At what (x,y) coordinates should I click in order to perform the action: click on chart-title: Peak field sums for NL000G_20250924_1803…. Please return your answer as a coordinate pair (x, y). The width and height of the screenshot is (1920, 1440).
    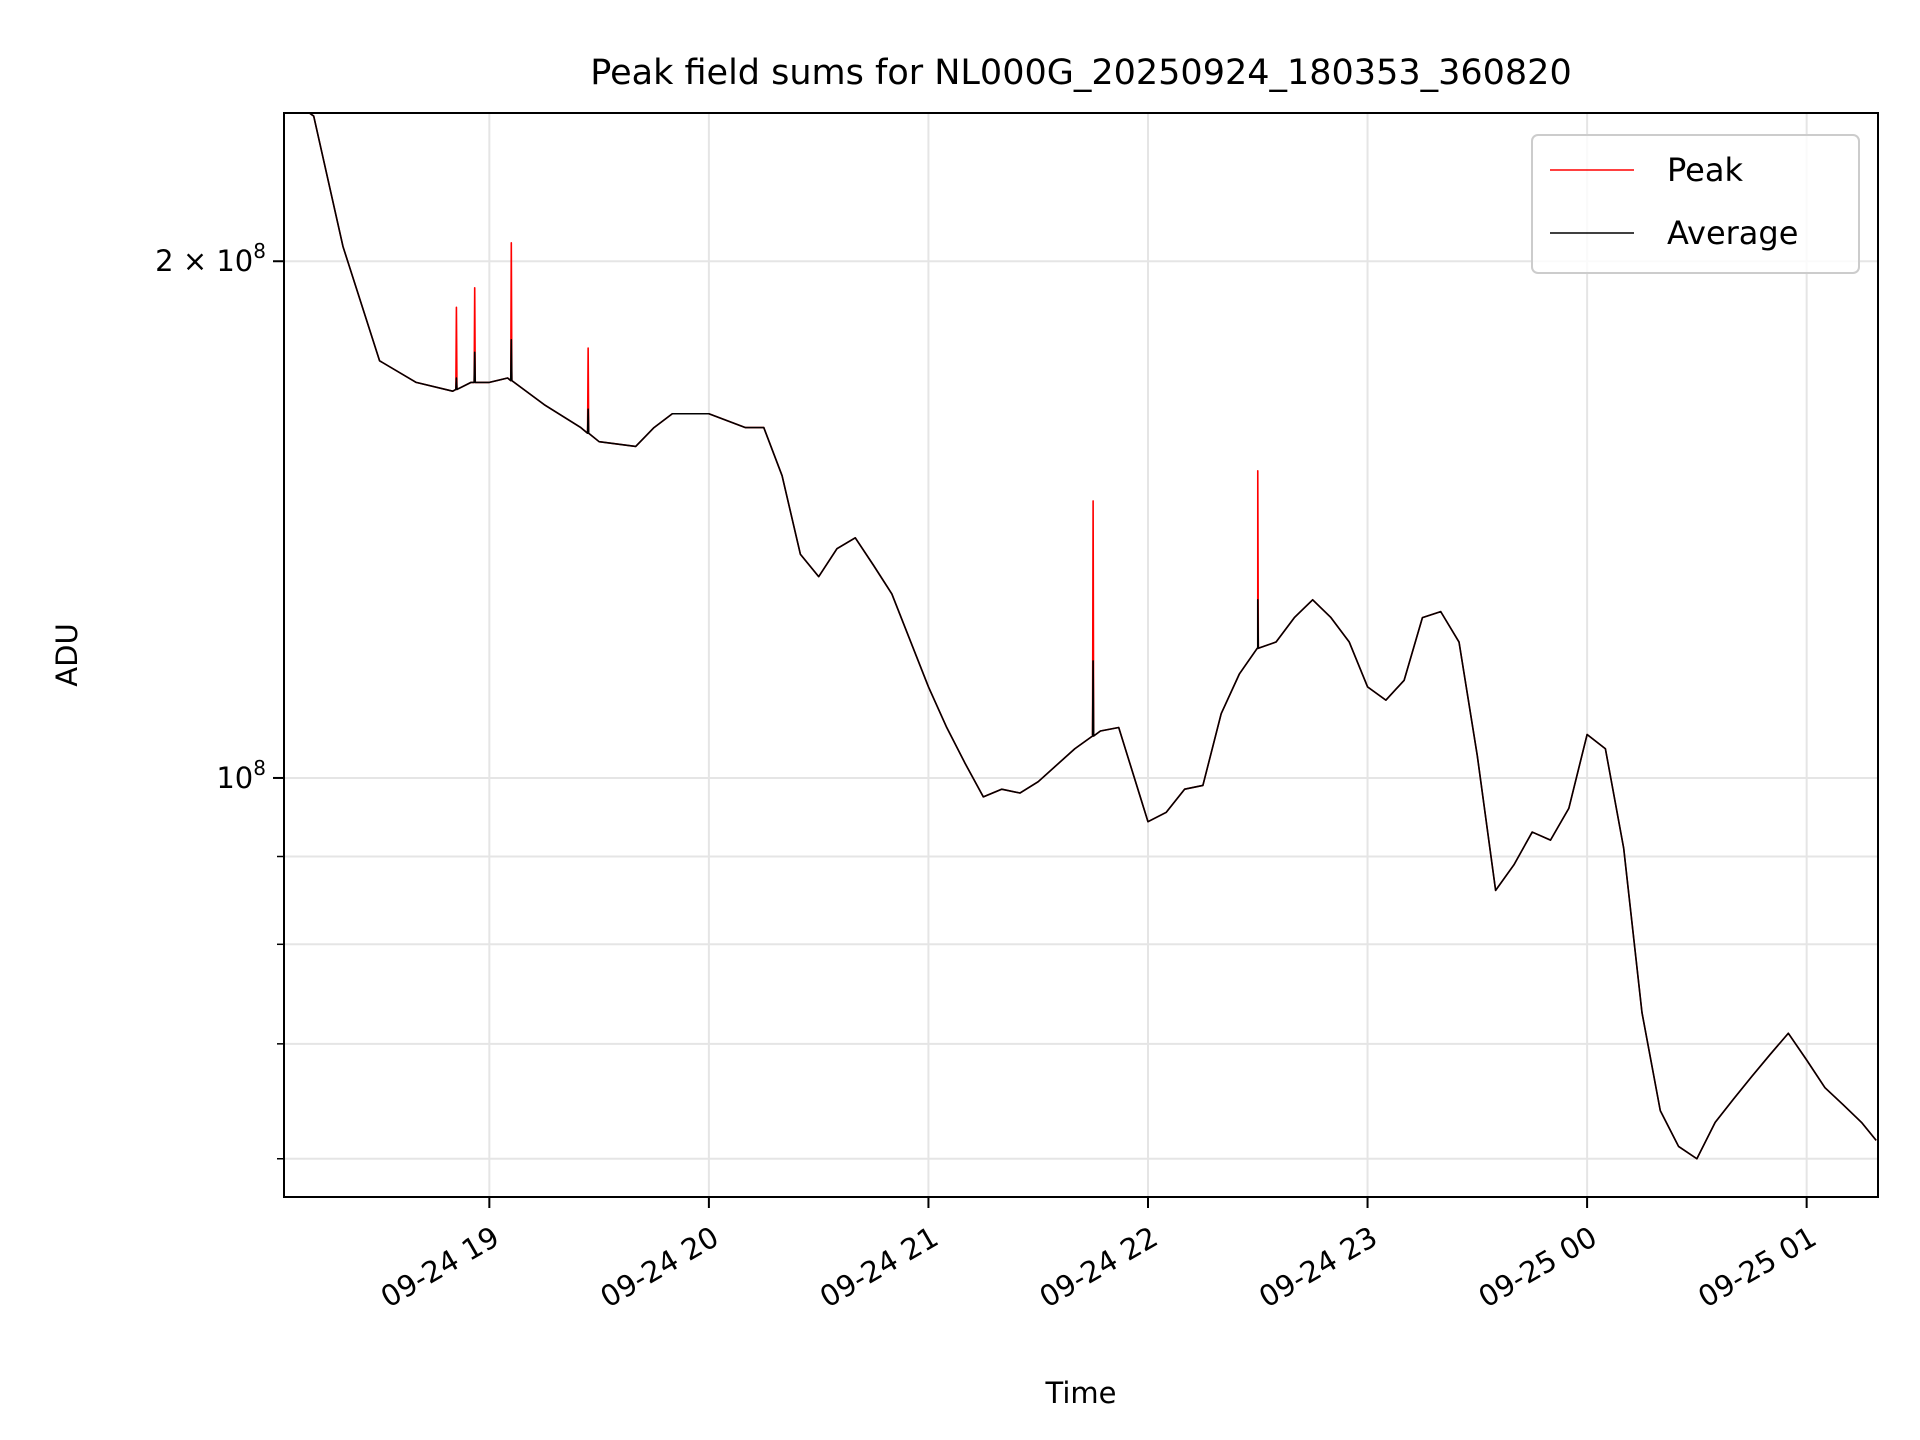
    Looking at the image, I should click on (1080, 73).